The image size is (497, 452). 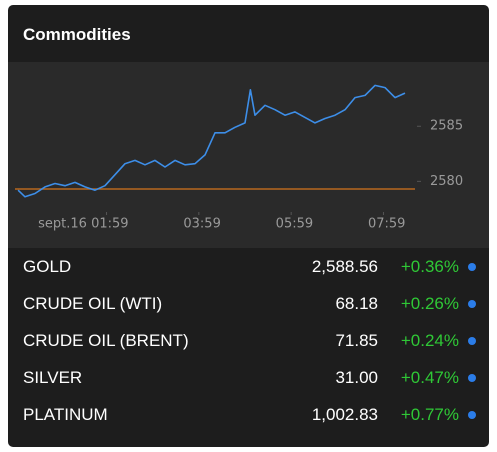 What do you see at coordinates (248, 340) in the screenshot?
I see `table-row: CRUDE OIL (BRENT) 71.85 +0.24%` at bounding box center [248, 340].